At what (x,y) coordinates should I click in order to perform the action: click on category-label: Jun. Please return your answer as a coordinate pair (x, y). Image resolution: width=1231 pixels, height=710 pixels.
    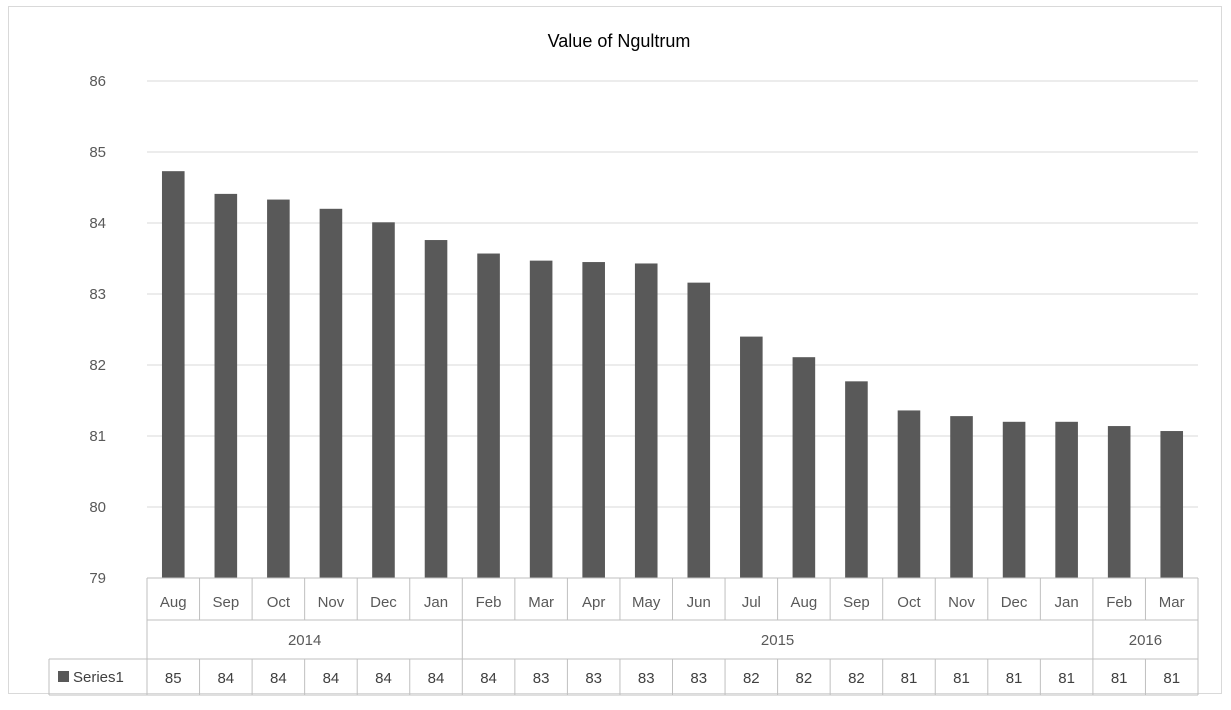
    Looking at the image, I should click on (699, 602).